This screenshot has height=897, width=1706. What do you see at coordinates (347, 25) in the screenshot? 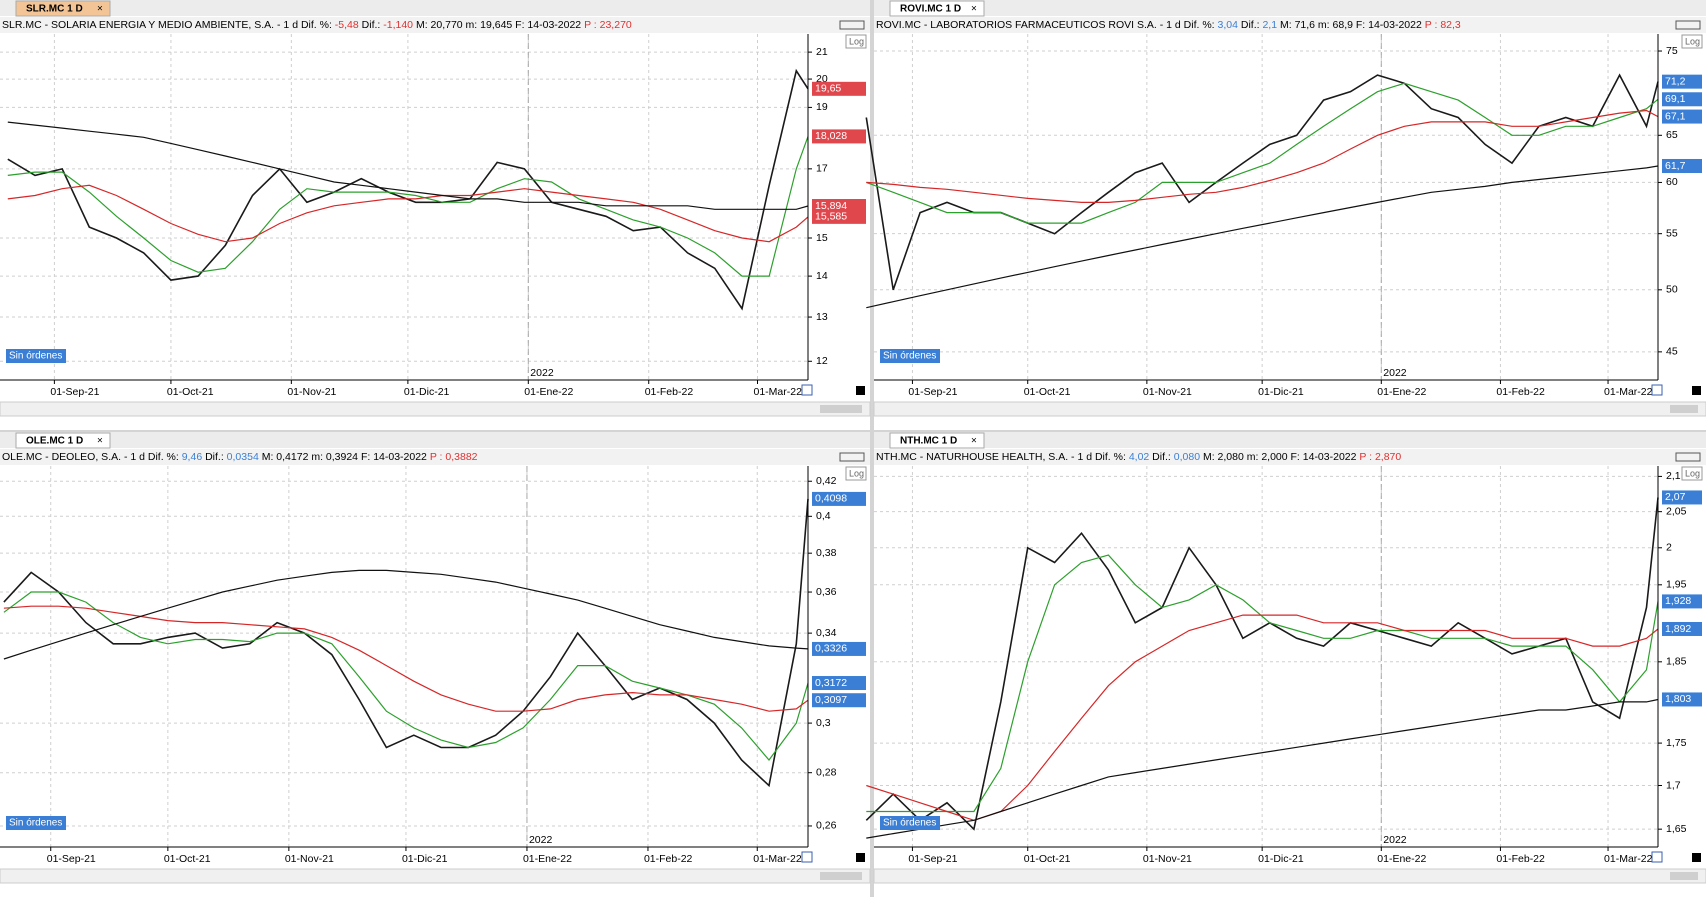
I see `header-part: -5,48` at bounding box center [347, 25].